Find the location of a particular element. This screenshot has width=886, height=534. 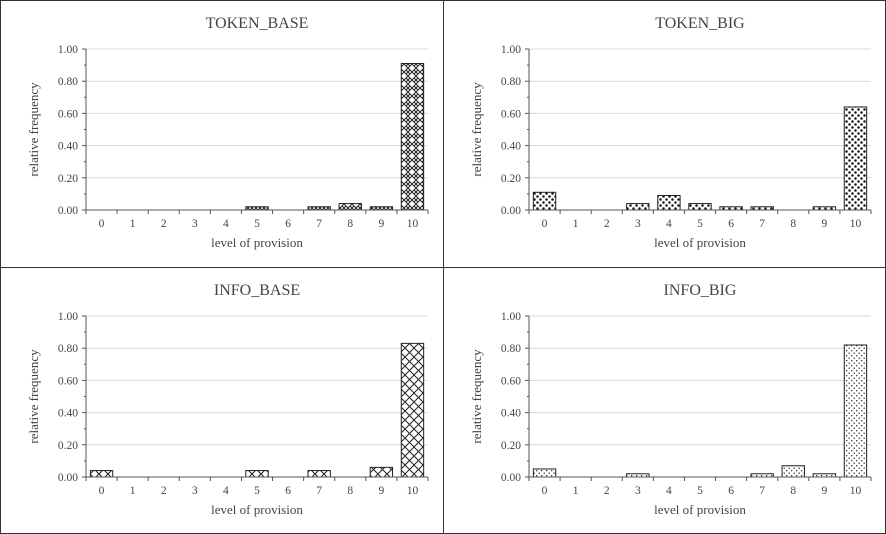

chart-title: INFO_BASE is located at coordinates (257, 290).